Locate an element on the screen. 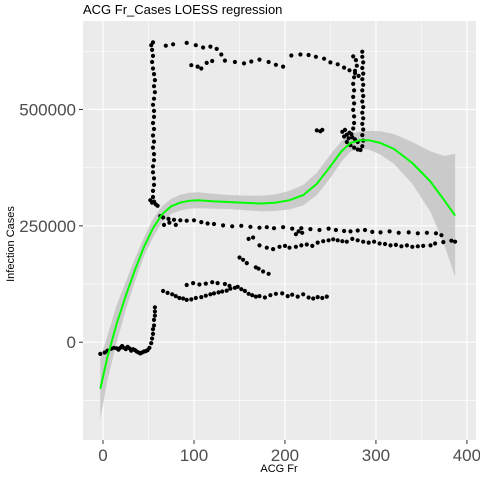  x-tick-label: 400 is located at coordinates (466, 455).